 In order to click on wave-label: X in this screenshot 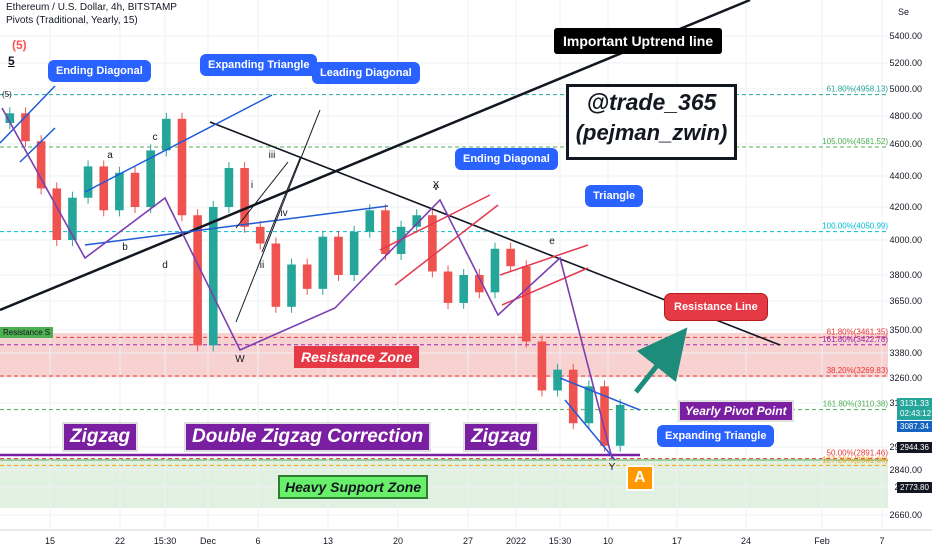, I will do `click(436, 185)`.